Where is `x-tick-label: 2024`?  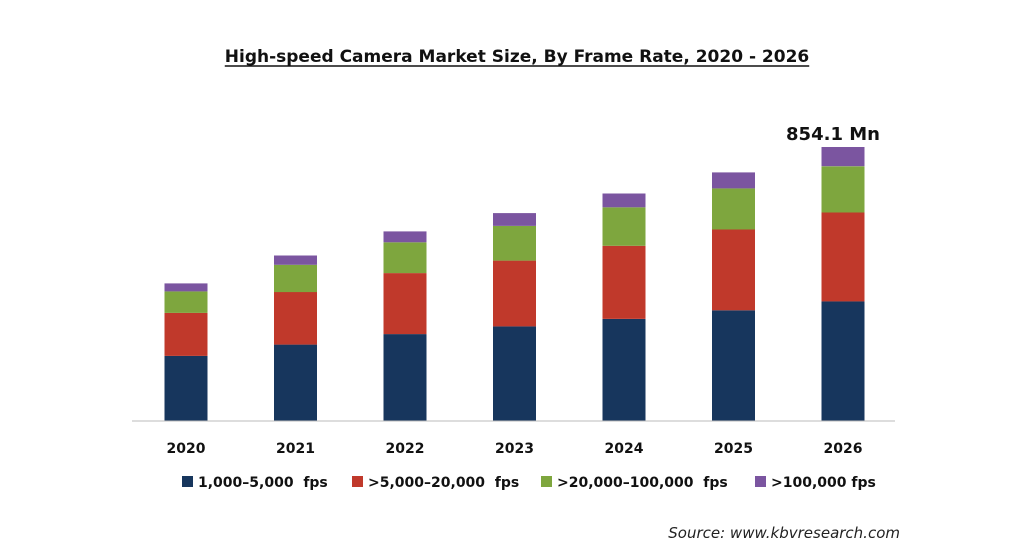 x-tick-label: 2024 is located at coordinates (624, 449).